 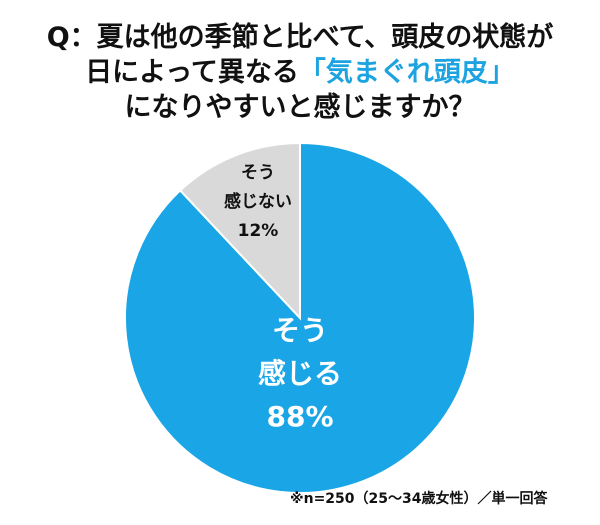 What do you see at coordinates (299, 416) in the screenshot?
I see `data-label-percent: 88%` at bounding box center [299, 416].